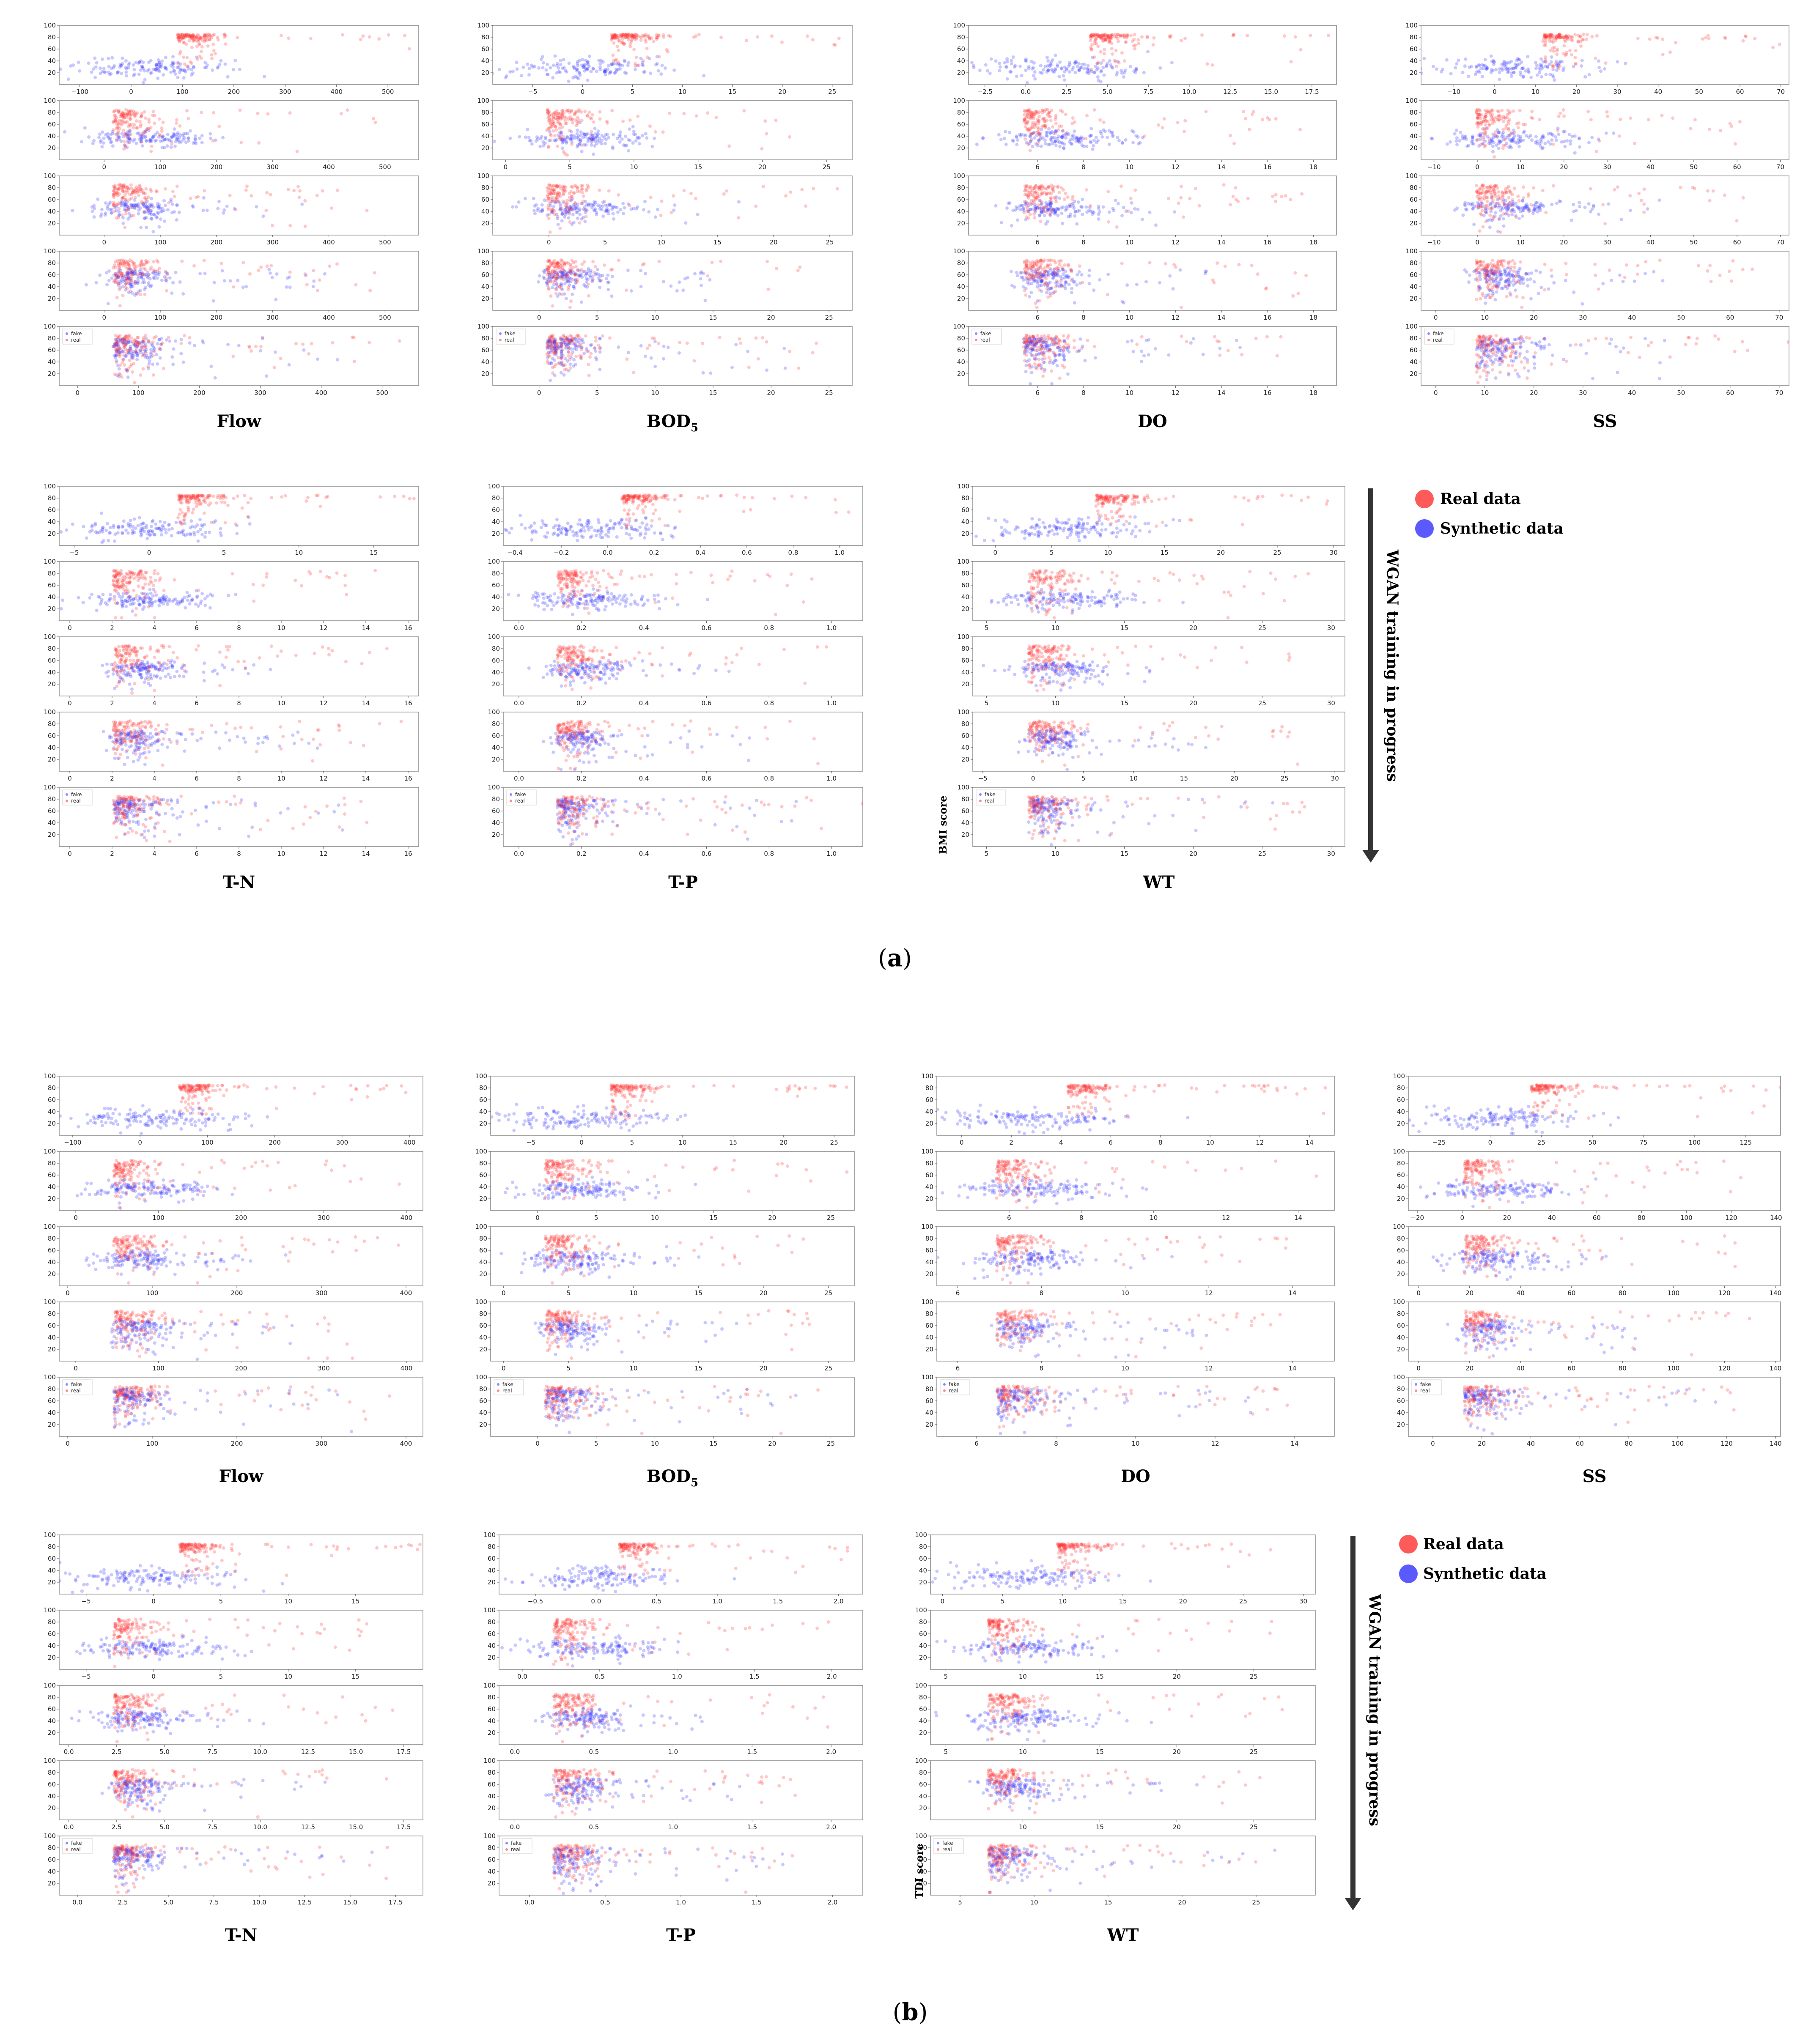  Describe the element at coordinates (597, 317) in the screenshot. I see `x-tick-label: 5` at that location.